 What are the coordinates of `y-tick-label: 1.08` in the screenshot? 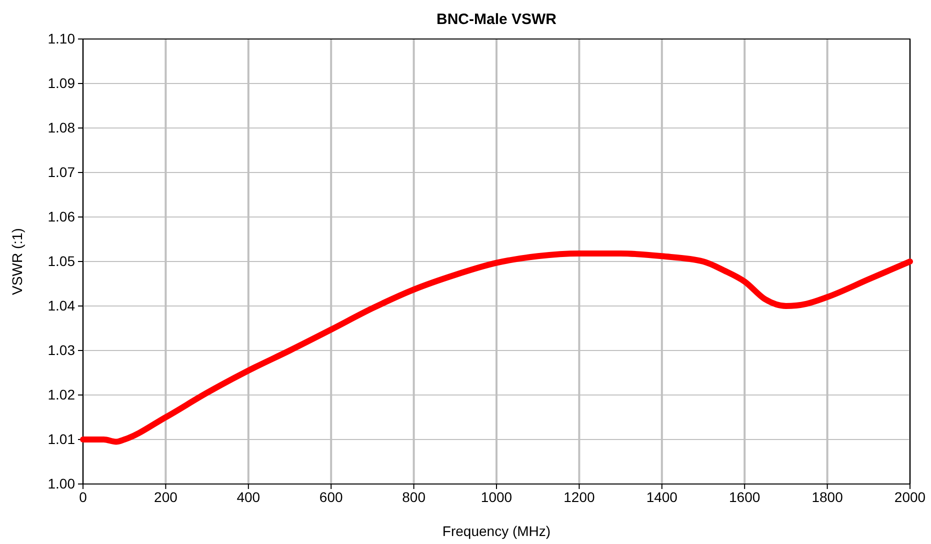 It's located at (62, 127).